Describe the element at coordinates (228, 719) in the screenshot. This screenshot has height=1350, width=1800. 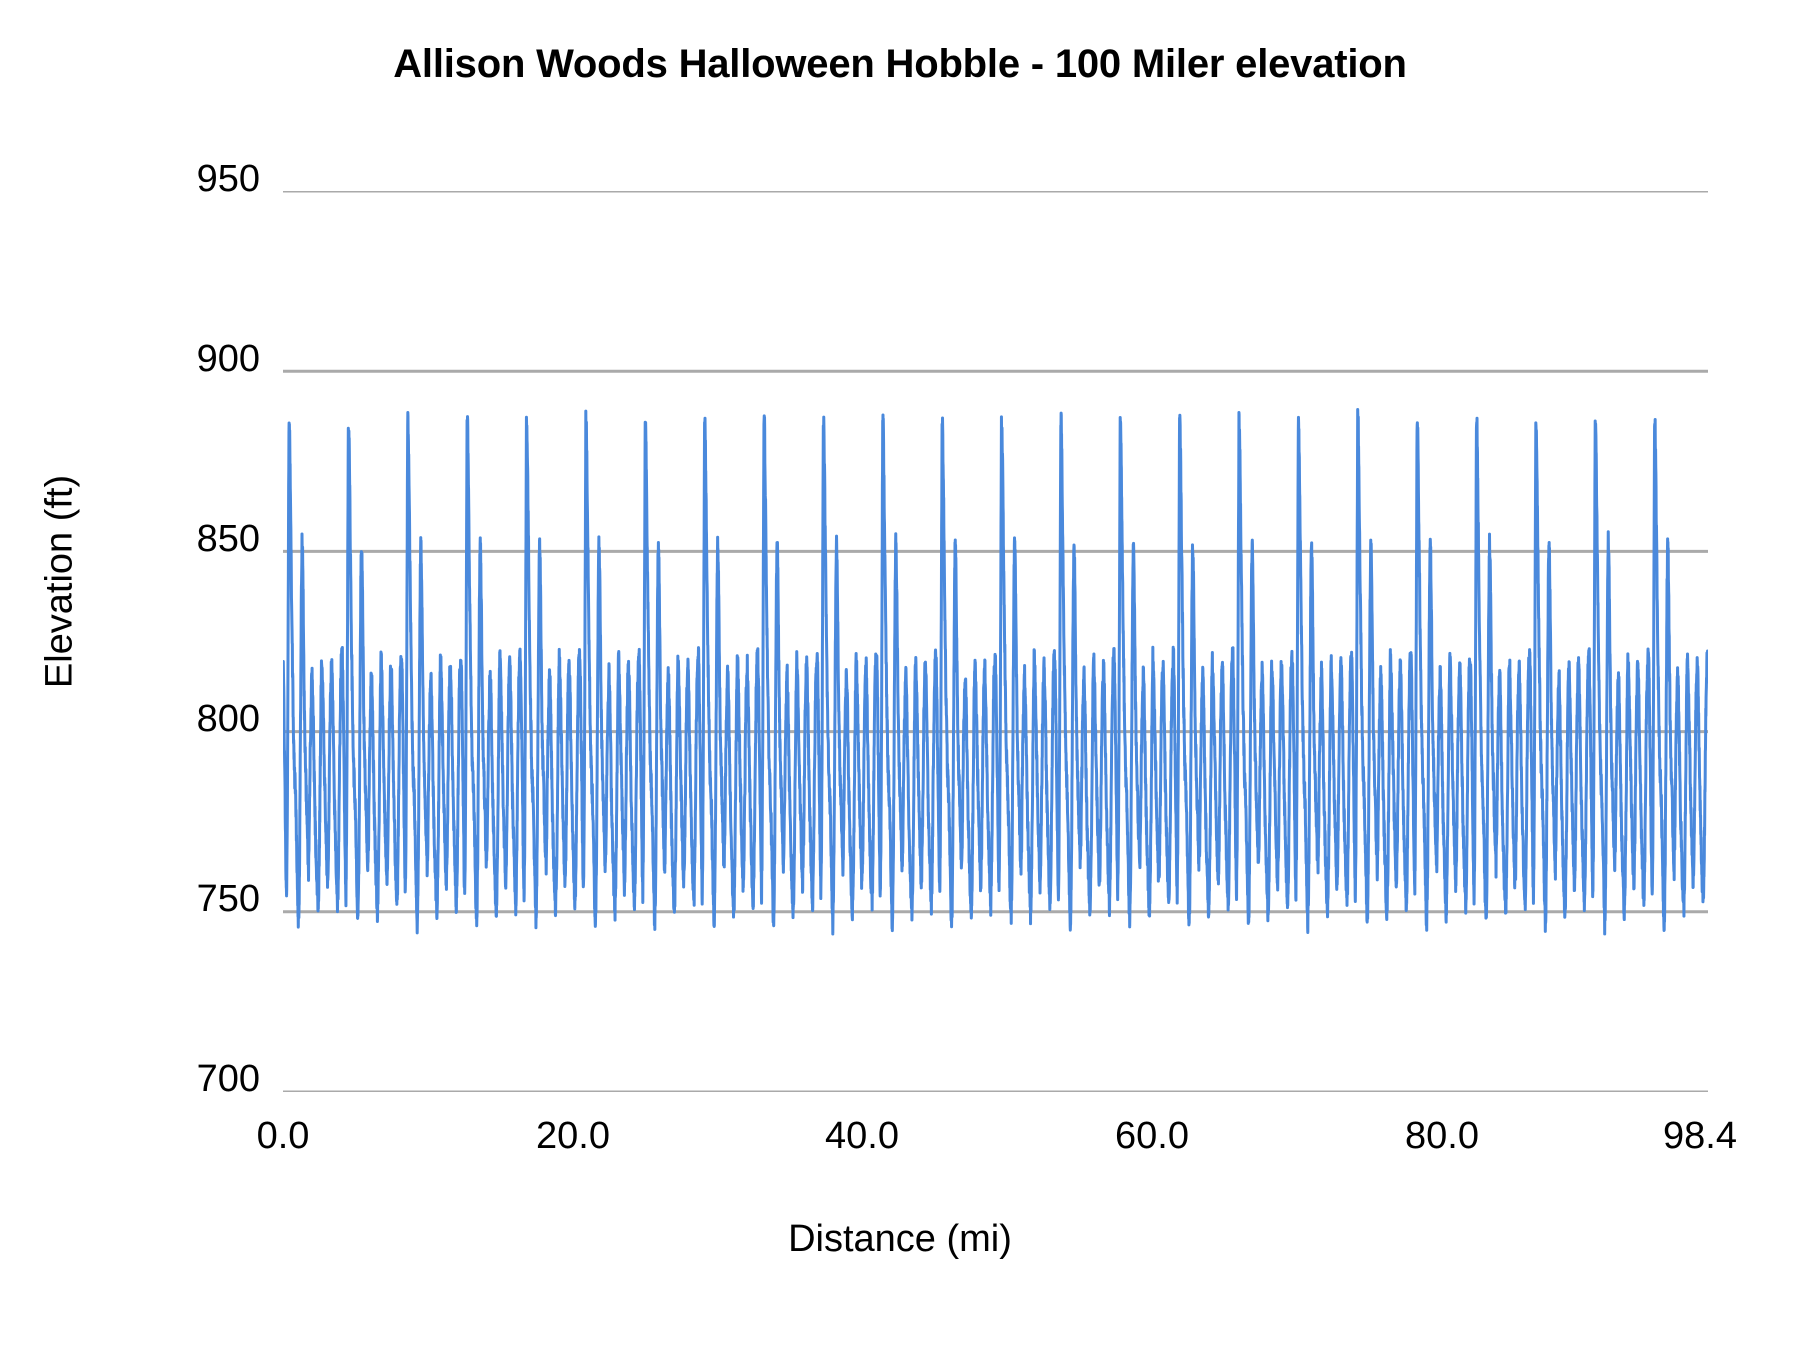
I see `y-tick-label-800: 800` at that location.